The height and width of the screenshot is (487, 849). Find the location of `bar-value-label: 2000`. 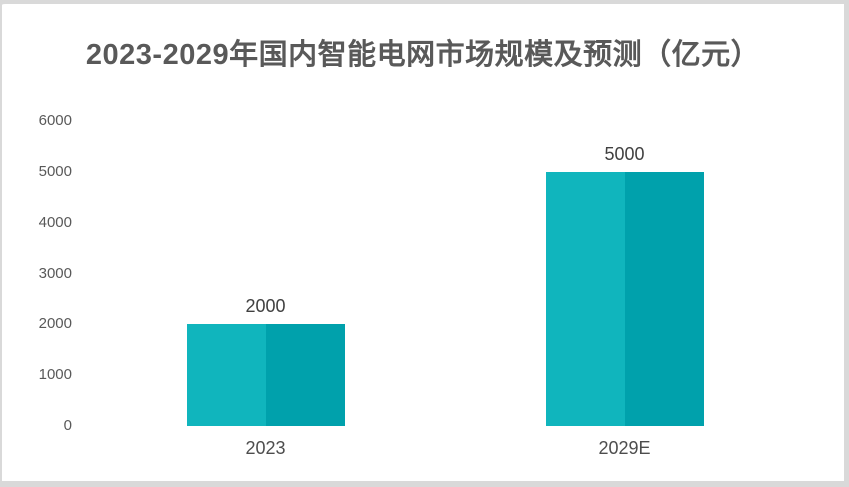

bar-value-label: 2000 is located at coordinates (265, 306).